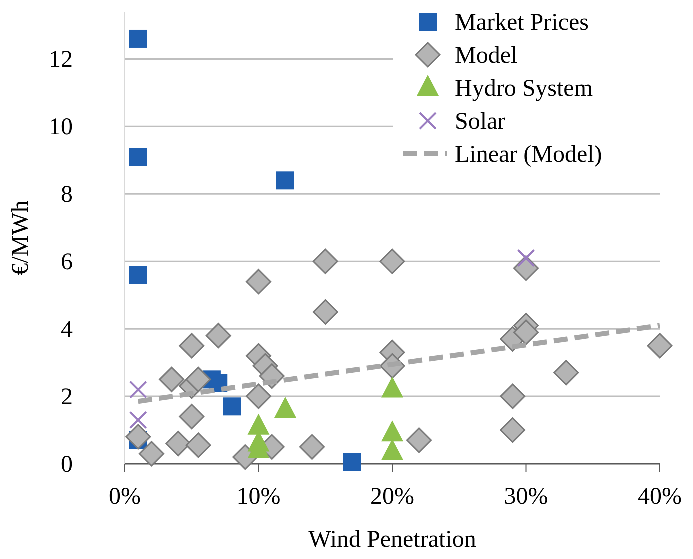  I want to click on y-tick-label: 4, so click(67, 330).